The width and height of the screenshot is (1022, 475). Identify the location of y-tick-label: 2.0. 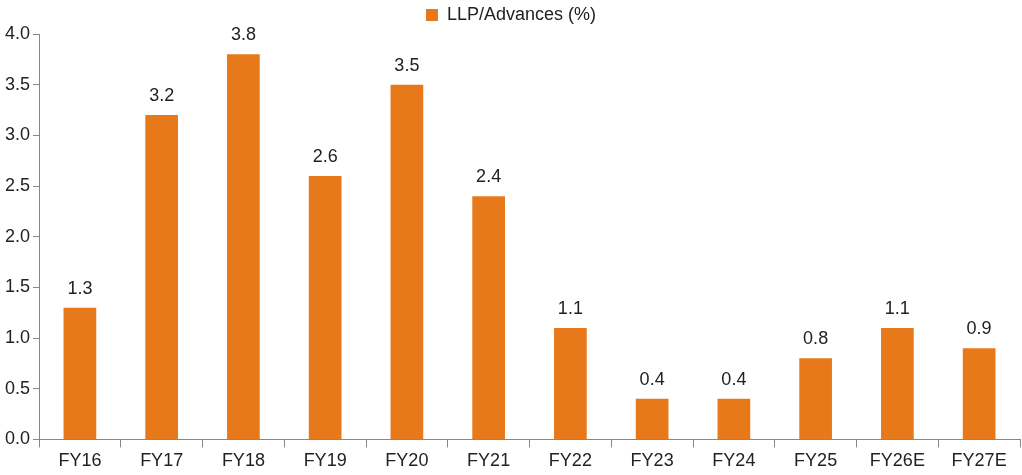
(17, 235).